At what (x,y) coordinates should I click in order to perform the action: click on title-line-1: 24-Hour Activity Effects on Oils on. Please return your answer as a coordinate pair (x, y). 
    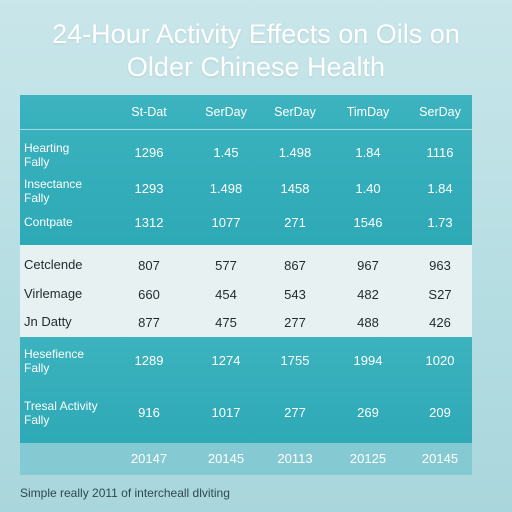
    Looking at the image, I should click on (256, 34).